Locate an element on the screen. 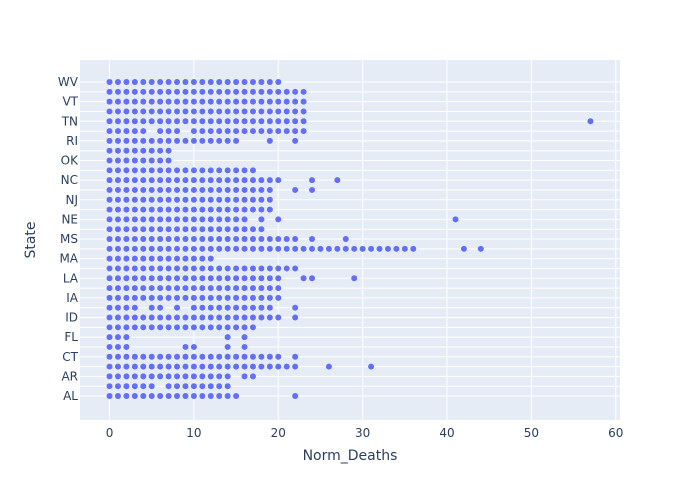 This screenshot has height=500, width=700. x-tick-label: 60 is located at coordinates (615, 433).